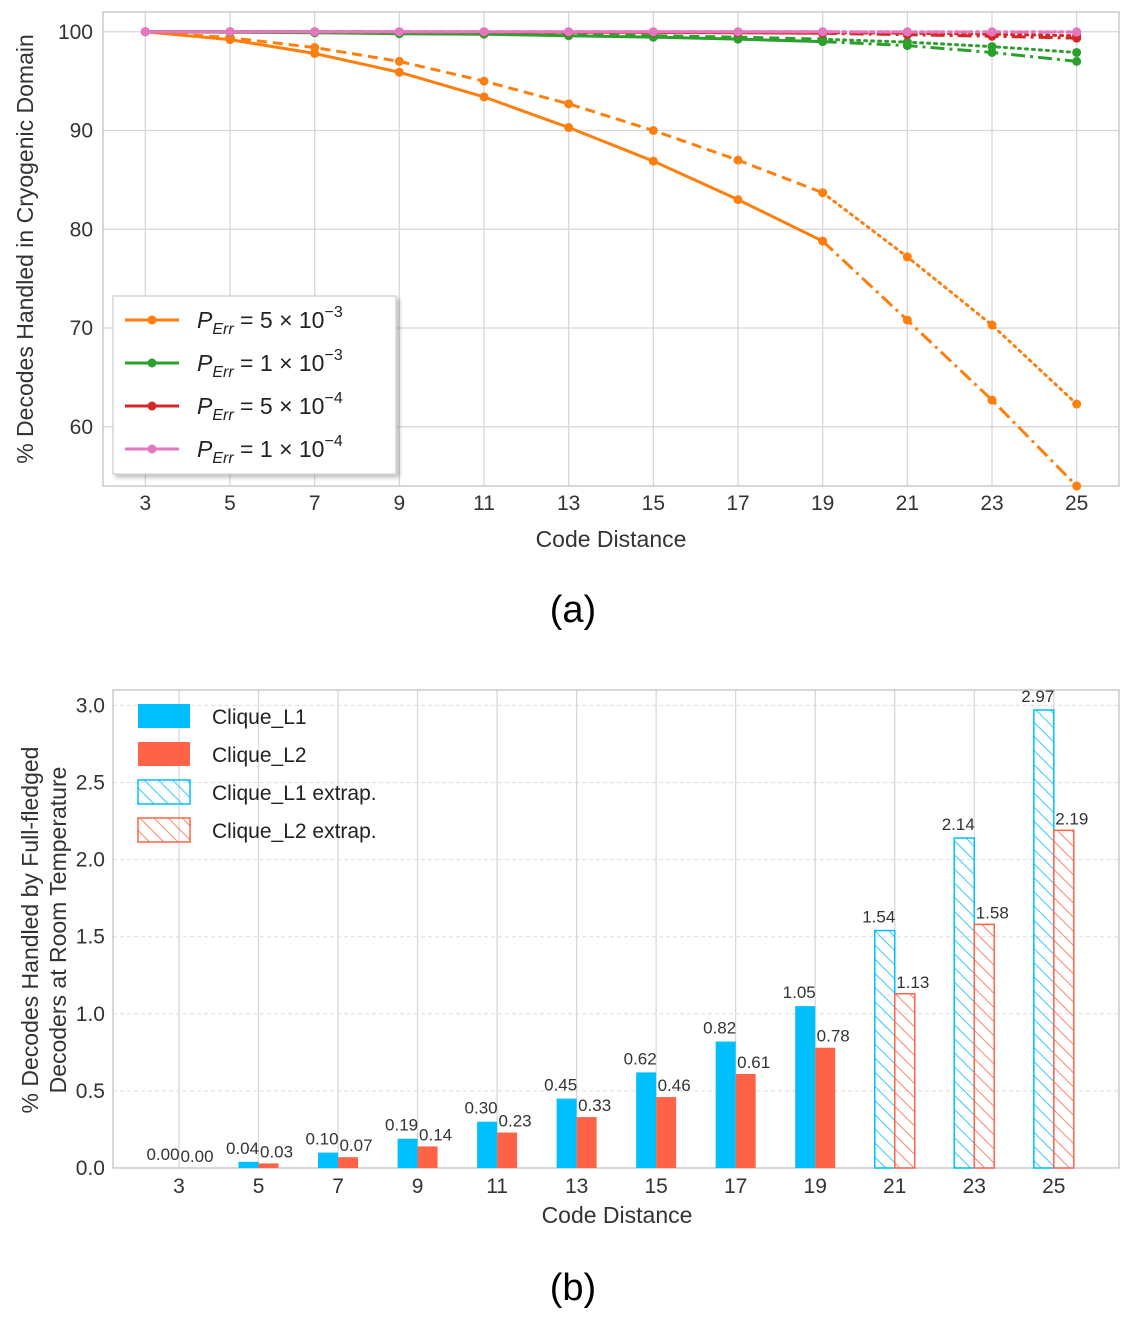 This screenshot has width=1136, height=1338. What do you see at coordinates (270, 450) in the screenshot?
I see `legend-label: PErr = 1 × 10−4` at bounding box center [270, 450].